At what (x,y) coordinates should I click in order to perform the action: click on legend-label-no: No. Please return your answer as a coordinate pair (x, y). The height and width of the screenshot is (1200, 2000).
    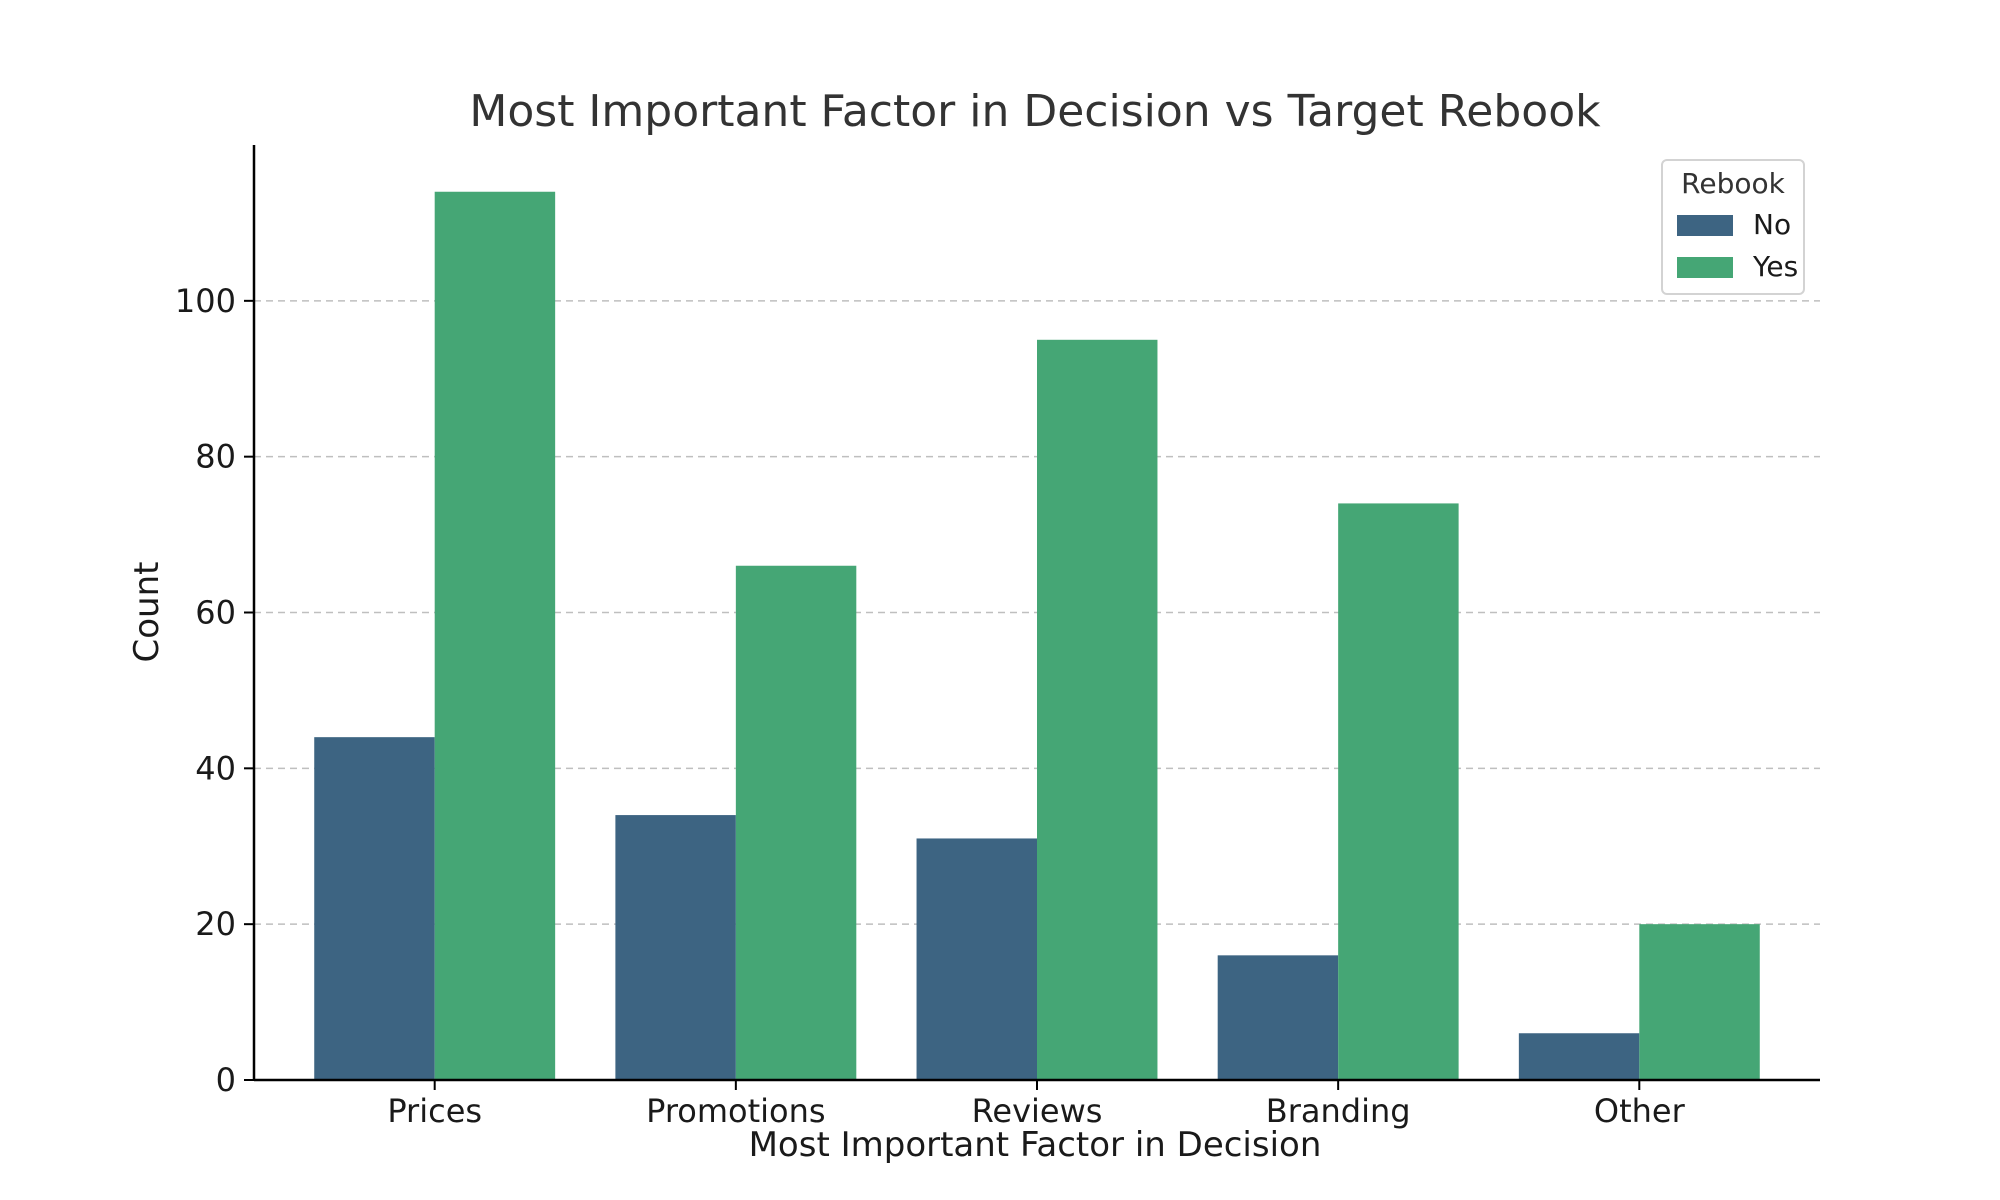
    Looking at the image, I should click on (1772, 224).